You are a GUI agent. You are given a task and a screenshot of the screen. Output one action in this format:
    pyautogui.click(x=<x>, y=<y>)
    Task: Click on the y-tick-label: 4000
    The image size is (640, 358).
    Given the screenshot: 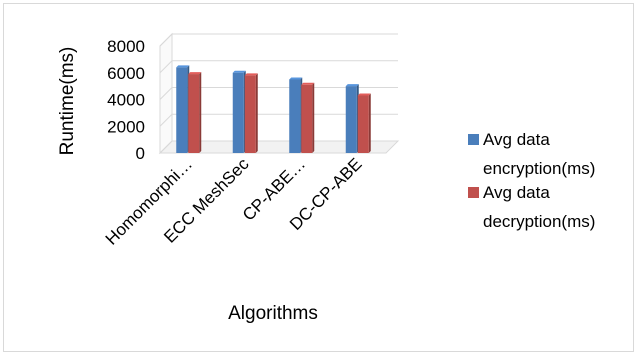 What is the action you would take?
    pyautogui.click(x=126, y=100)
    